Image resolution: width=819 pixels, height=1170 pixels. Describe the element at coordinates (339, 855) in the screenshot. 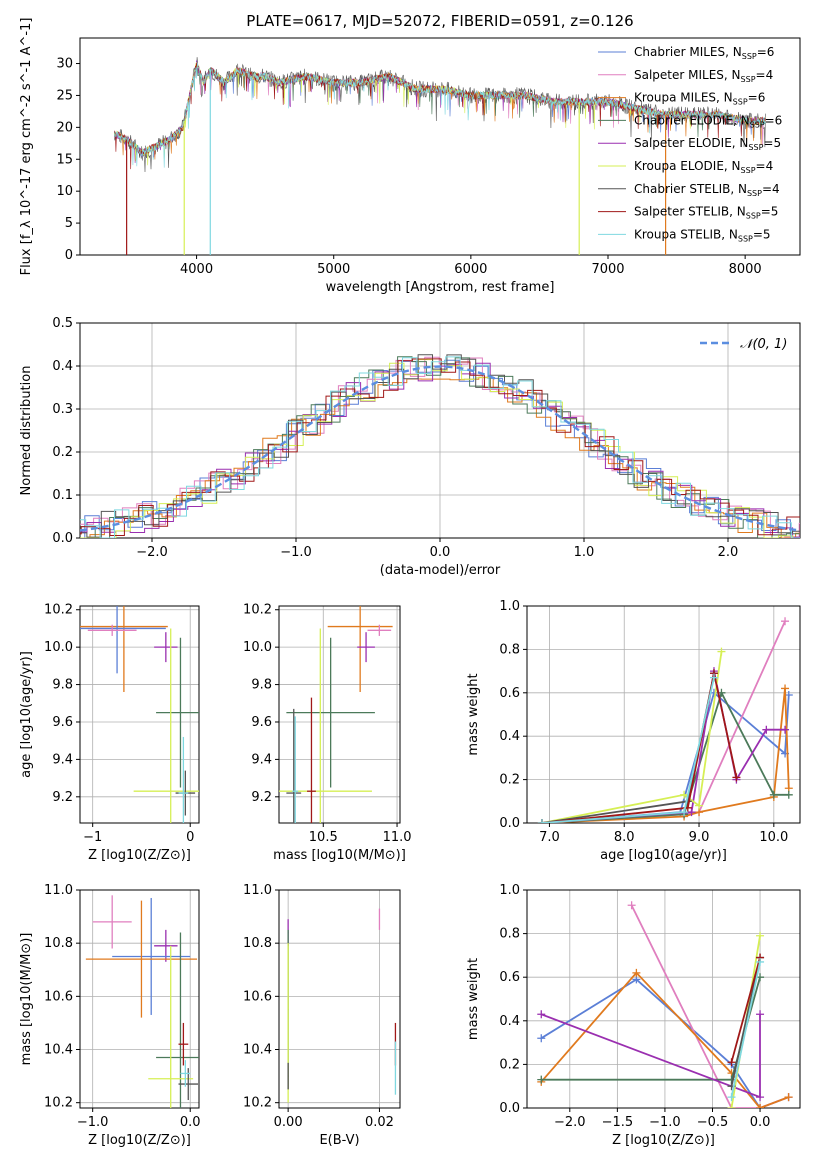

I see `x-axis-label: mass [log10(M/M⊙)]` at that location.